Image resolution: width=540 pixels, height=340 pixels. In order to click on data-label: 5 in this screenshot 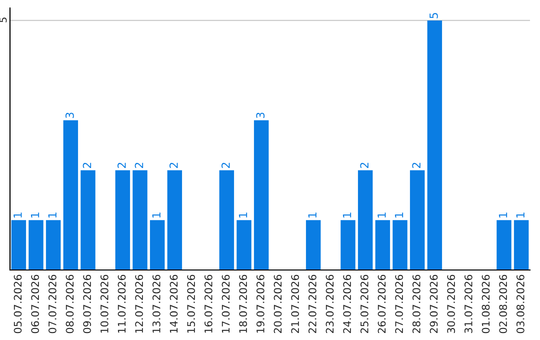, I will do `click(434, 15)`.